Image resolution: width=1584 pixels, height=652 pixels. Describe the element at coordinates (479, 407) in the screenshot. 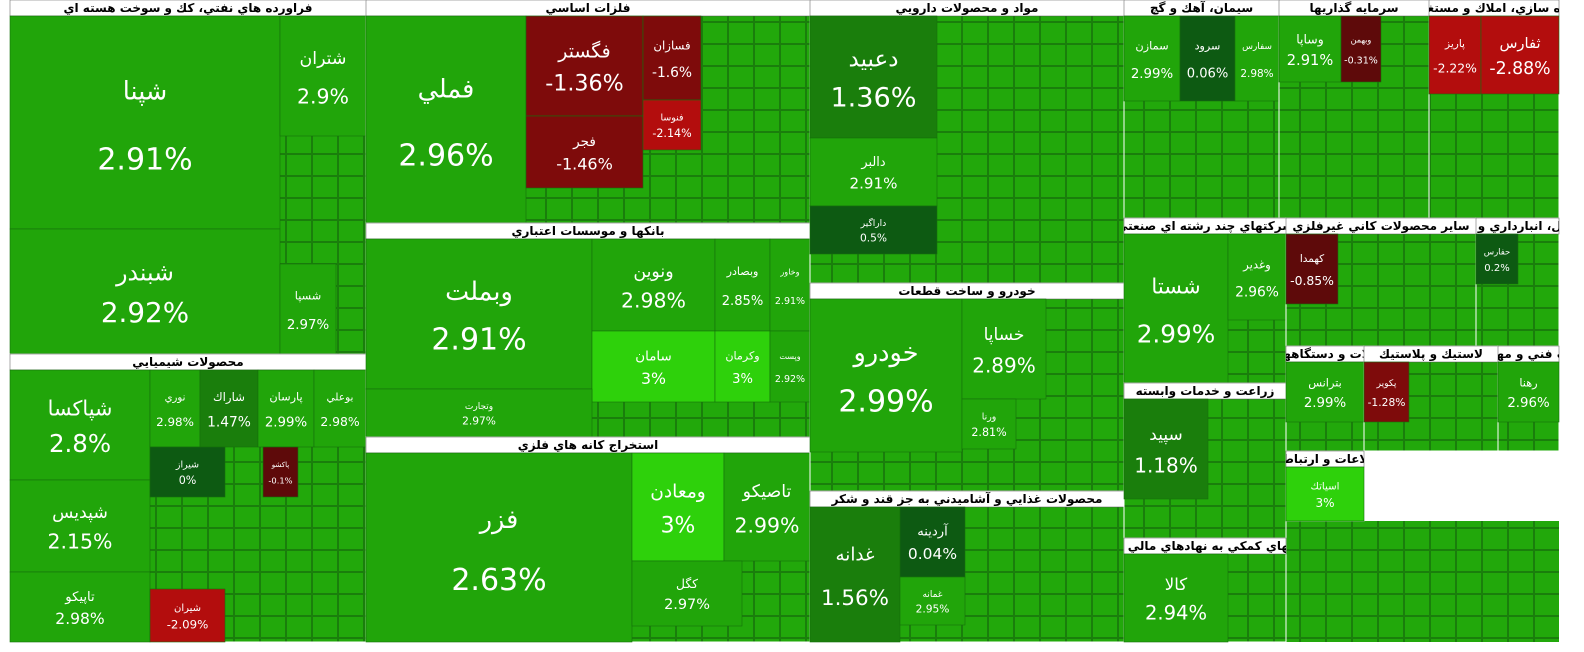

I see `stock-name: وتجارت` at that location.